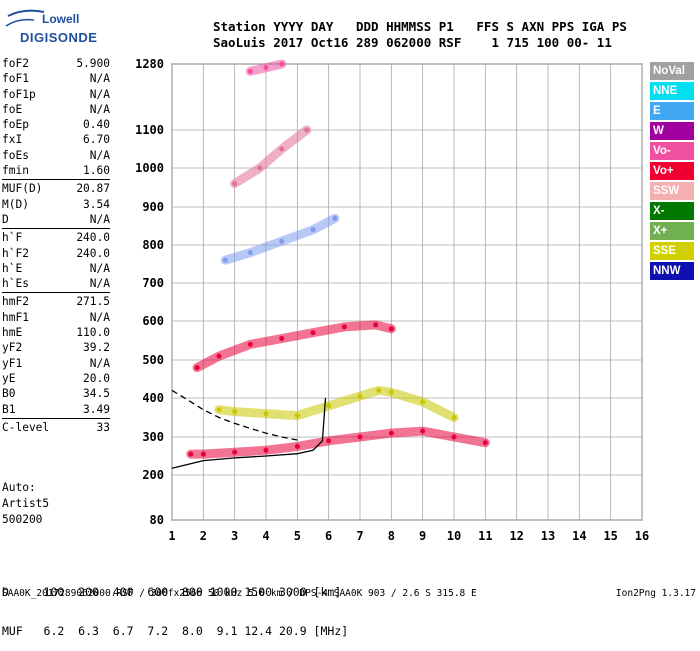 This screenshot has width=700, height=651. Describe the element at coordinates (15, 302) in the screenshot. I see `param-key: hmF2` at that location.